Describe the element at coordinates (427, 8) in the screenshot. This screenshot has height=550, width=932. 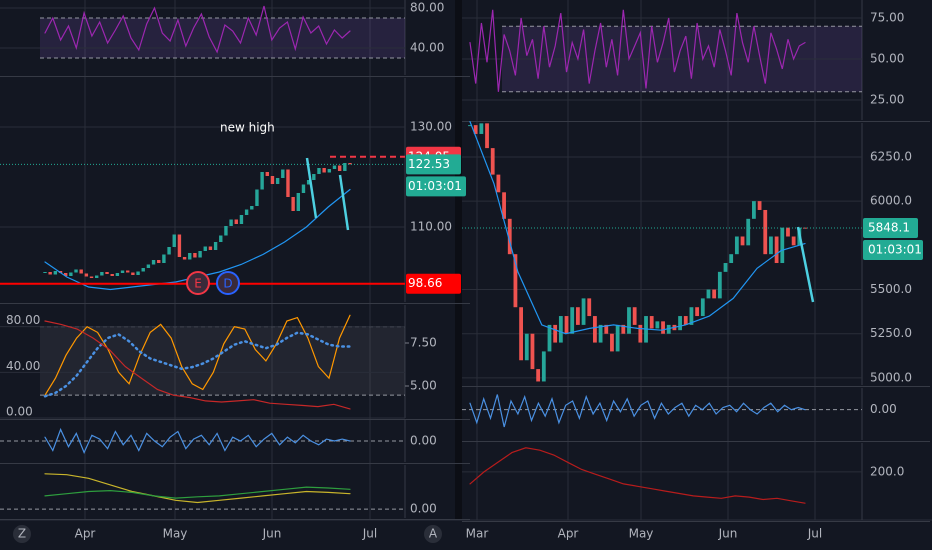
I see `y-tick-label: 80.00` at that location.